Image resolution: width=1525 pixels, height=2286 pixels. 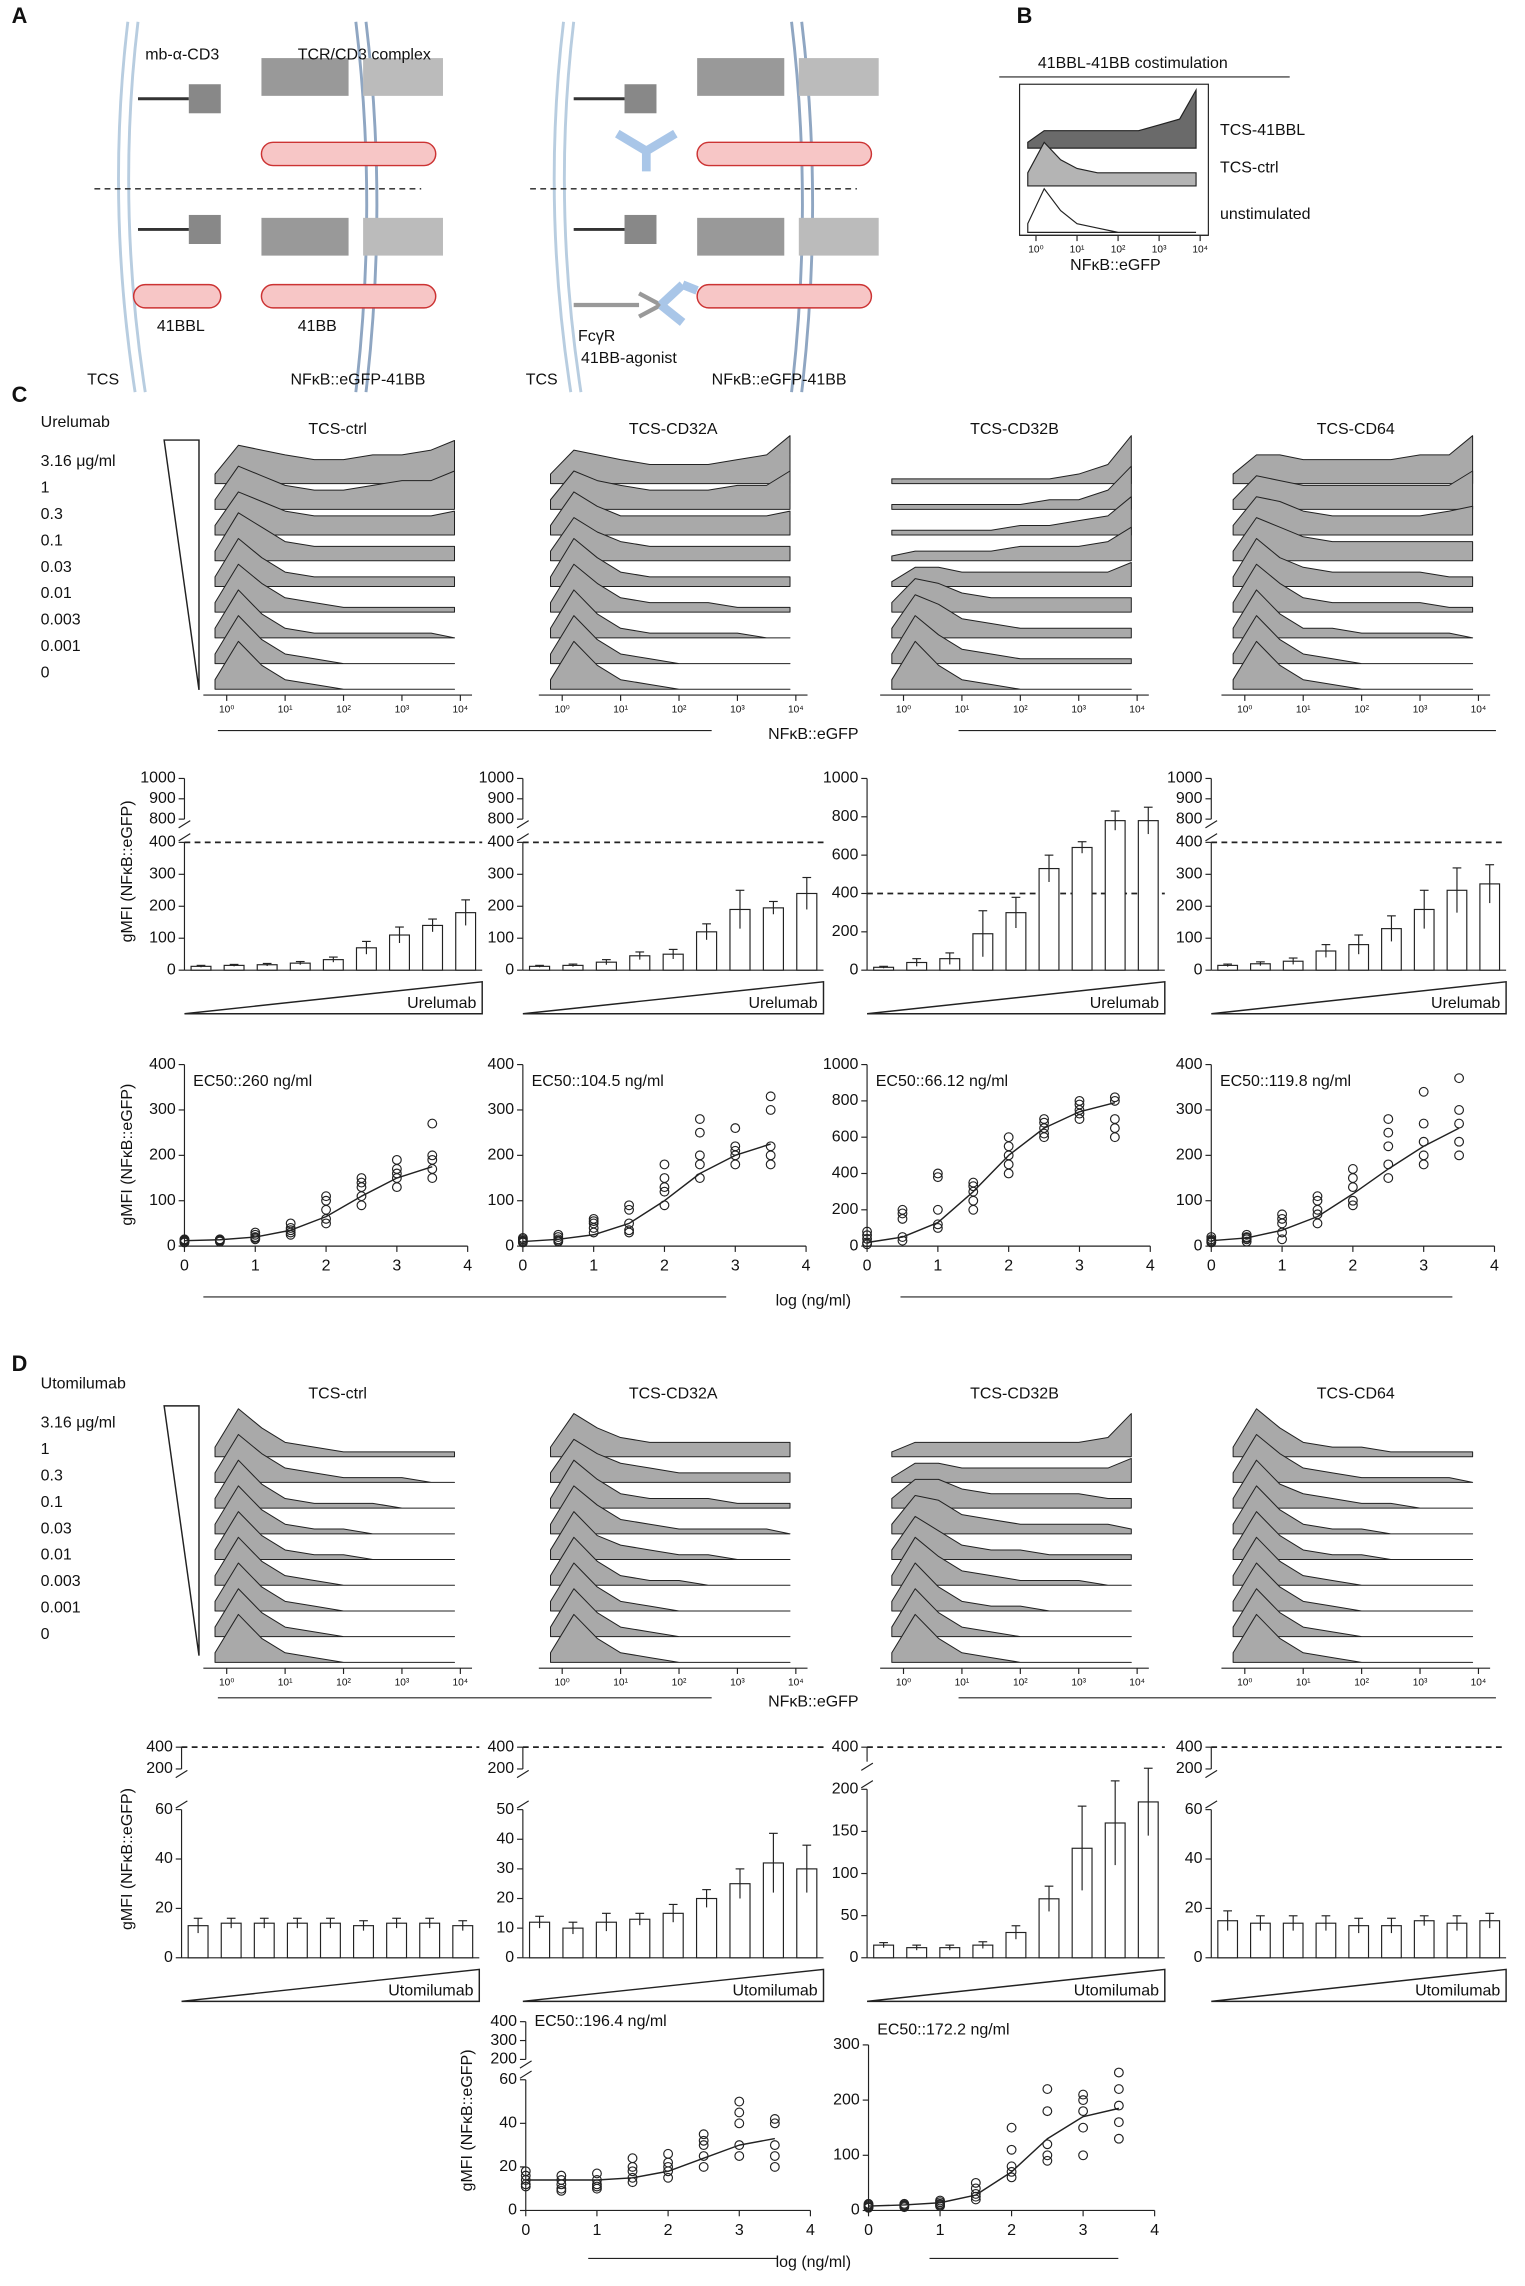 What do you see at coordinates (1423, 1266) in the screenshot?
I see `x-tick-label: 3` at bounding box center [1423, 1266].